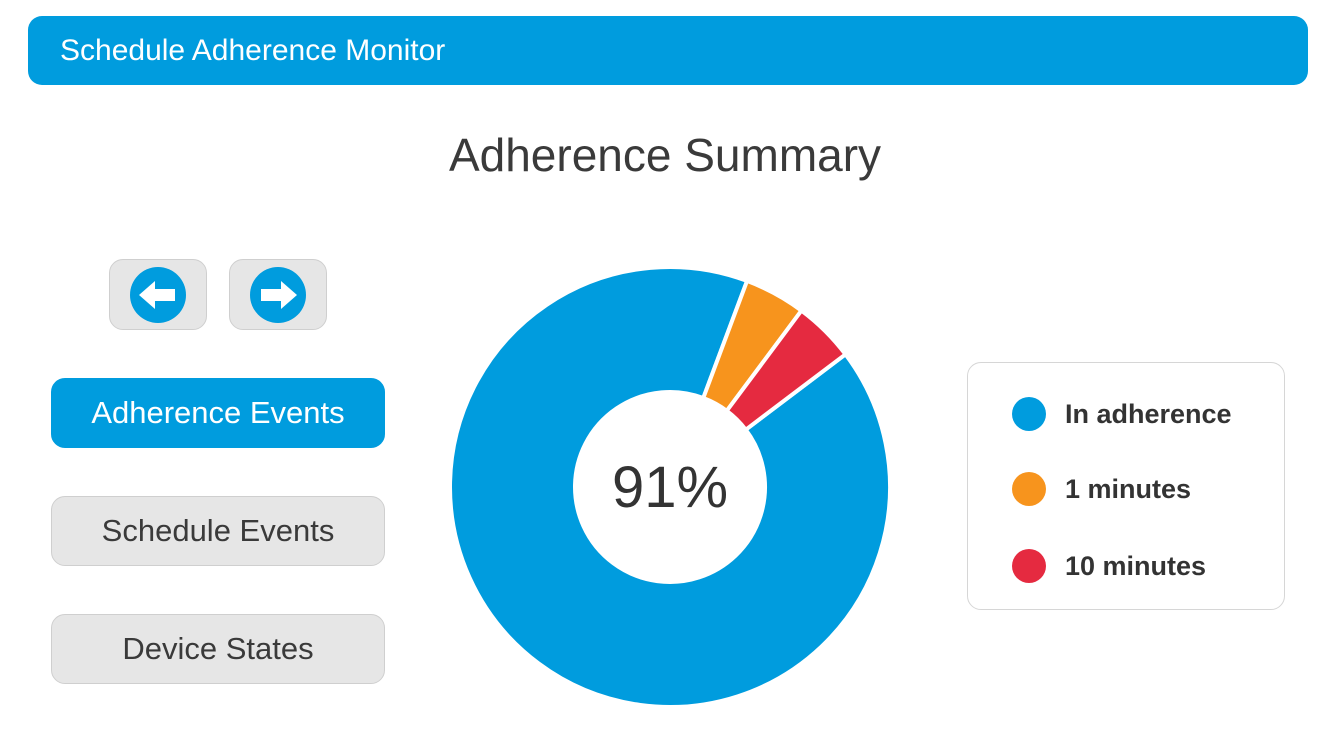 The image size is (1330, 739). I want to click on legend-item-in-adherence: In adherence, so click(1147, 414).